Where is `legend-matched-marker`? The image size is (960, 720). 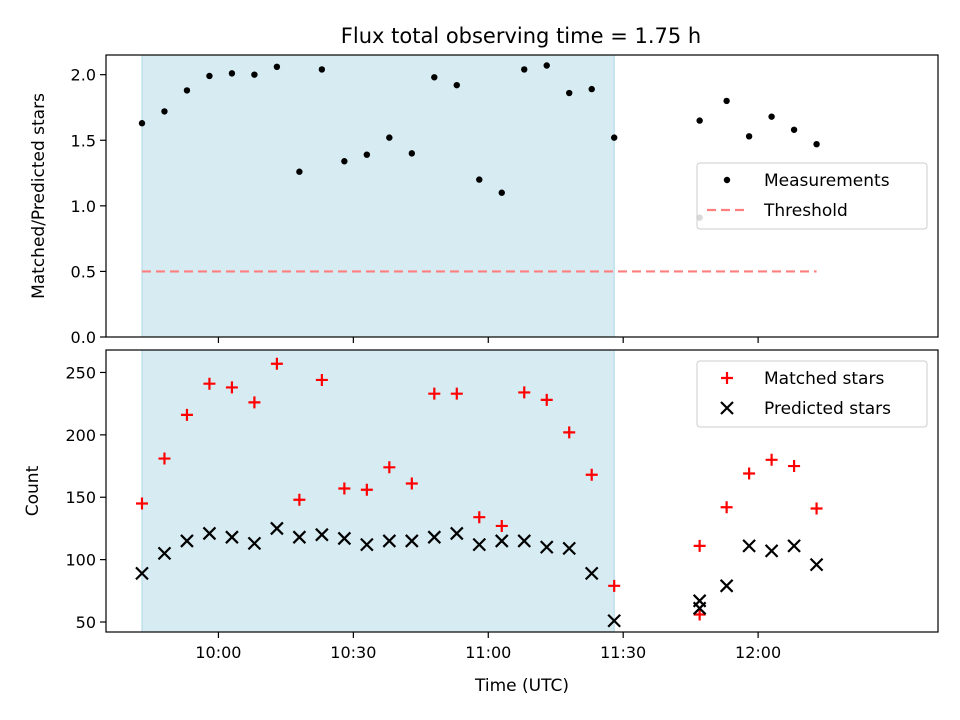 legend-matched-marker is located at coordinates (727, 378).